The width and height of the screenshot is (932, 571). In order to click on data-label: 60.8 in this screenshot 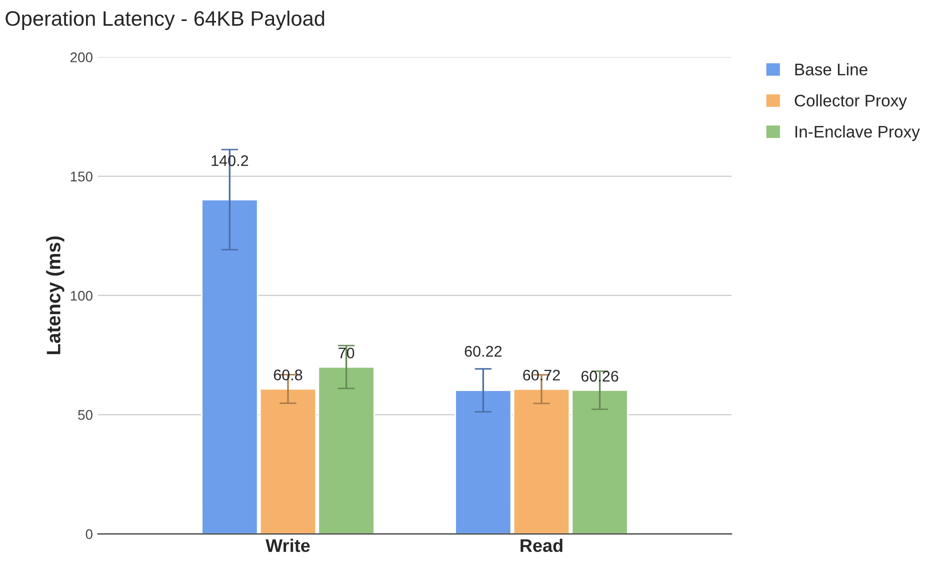, I will do `click(288, 375)`.